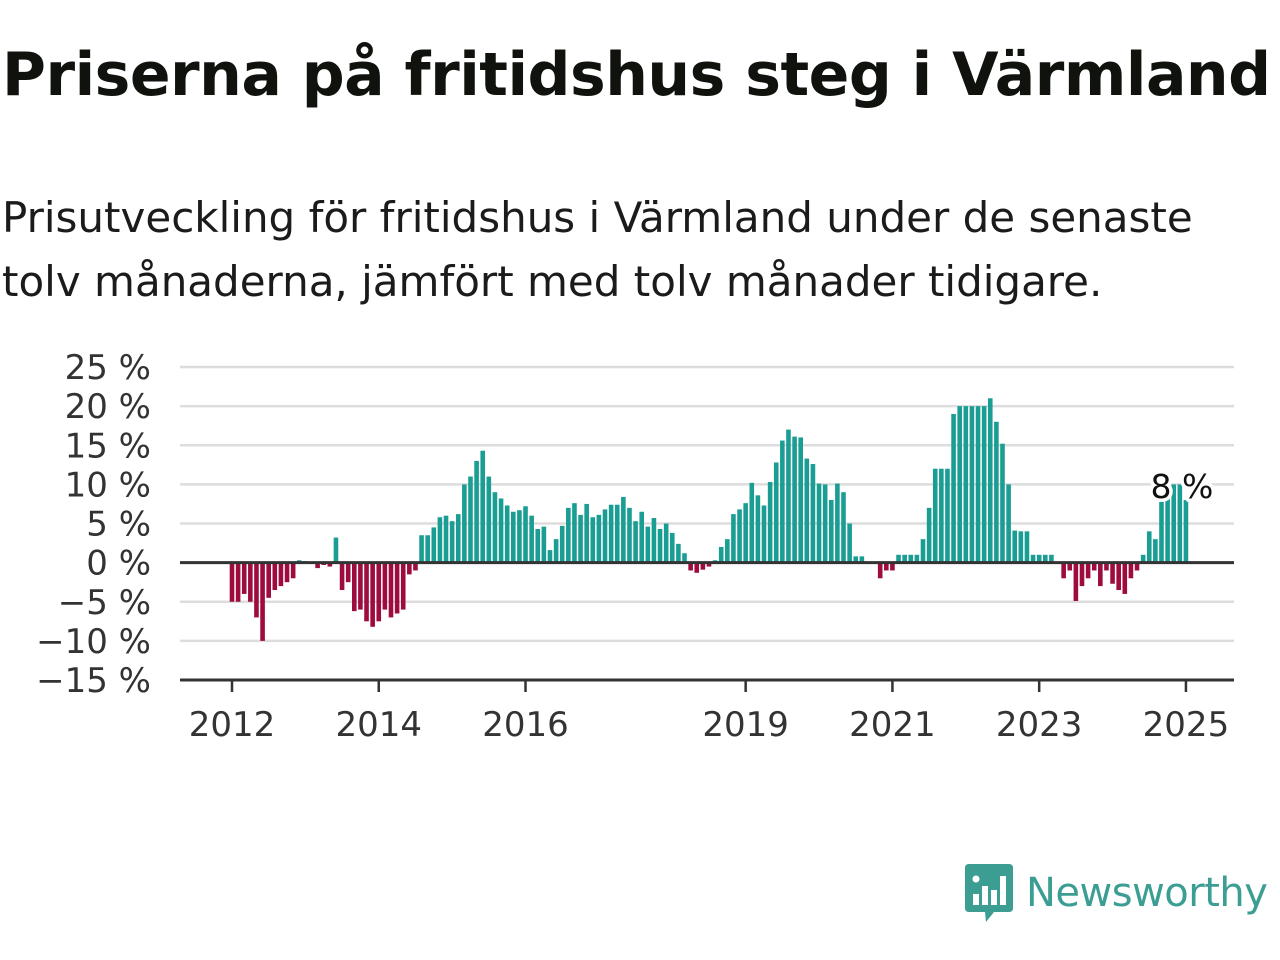  I want to click on y-tick-label: 0 %, so click(118, 564).